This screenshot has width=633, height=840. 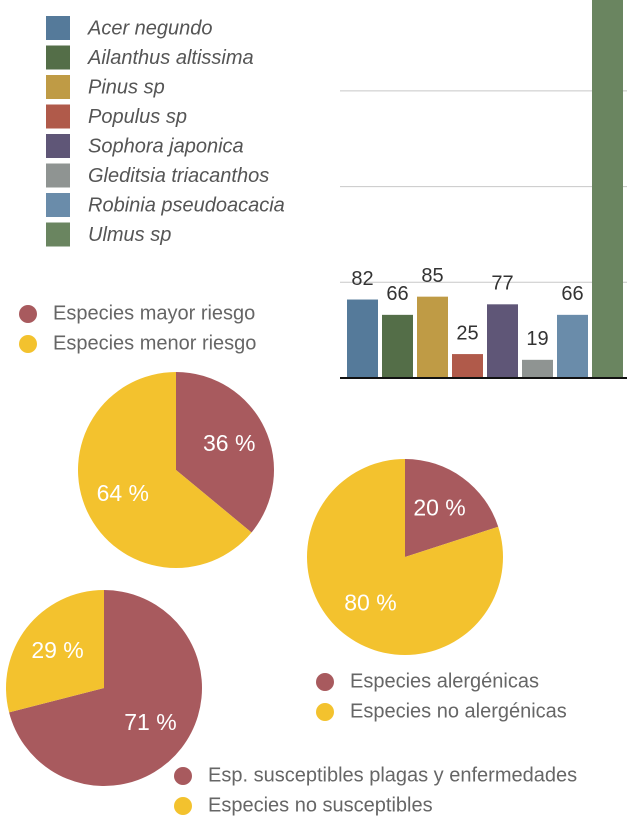 I want to click on bar-value-label: 19, so click(x=537, y=339).